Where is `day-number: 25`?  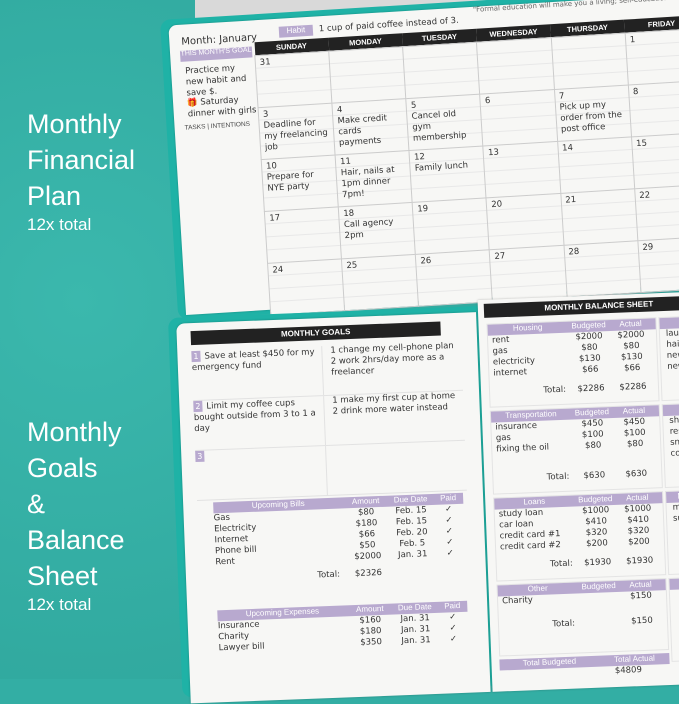 day-number: 25 is located at coordinates (379, 264).